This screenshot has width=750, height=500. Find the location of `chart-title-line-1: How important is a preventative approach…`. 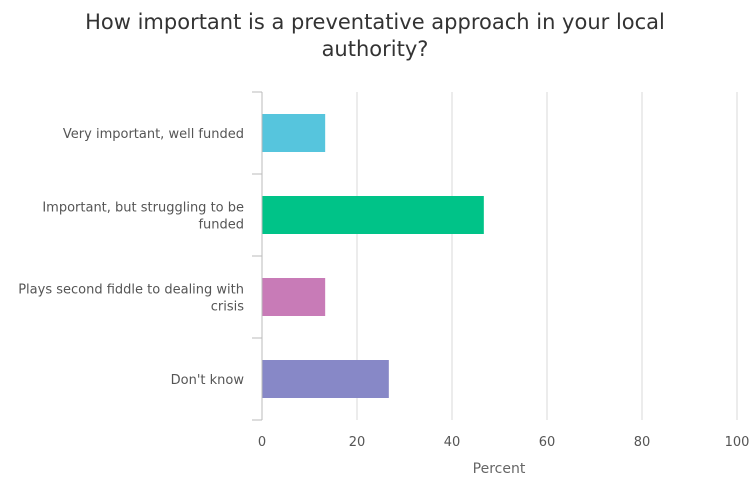

chart-title-line-1: How important is a preventative approach… is located at coordinates (375, 22).